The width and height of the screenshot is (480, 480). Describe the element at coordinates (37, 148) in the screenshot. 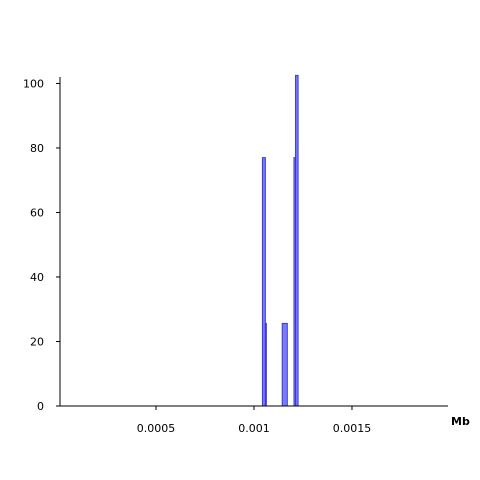

I see `y-tick-label-4: 80` at that location.